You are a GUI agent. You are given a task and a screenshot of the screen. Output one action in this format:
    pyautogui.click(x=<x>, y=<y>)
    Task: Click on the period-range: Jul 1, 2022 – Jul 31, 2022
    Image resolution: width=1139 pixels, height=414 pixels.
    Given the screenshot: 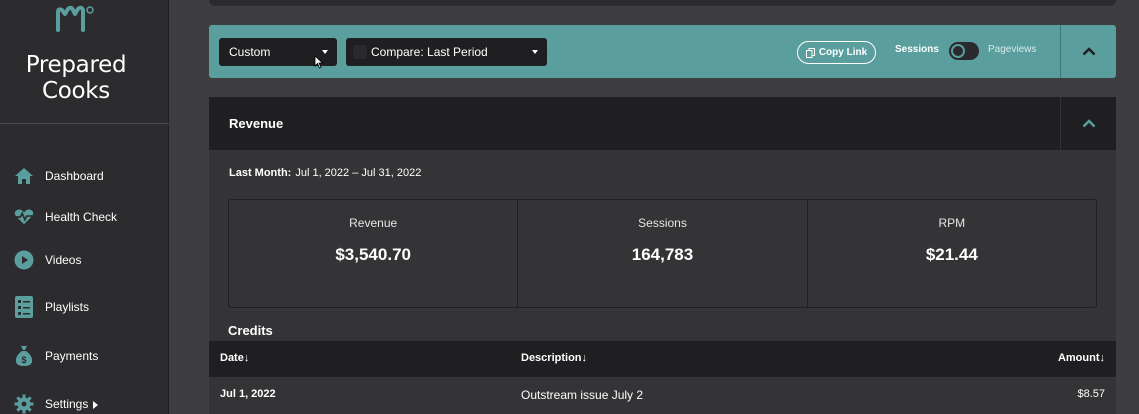 What is the action you would take?
    pyautogui.click(x=358, y=173)
    